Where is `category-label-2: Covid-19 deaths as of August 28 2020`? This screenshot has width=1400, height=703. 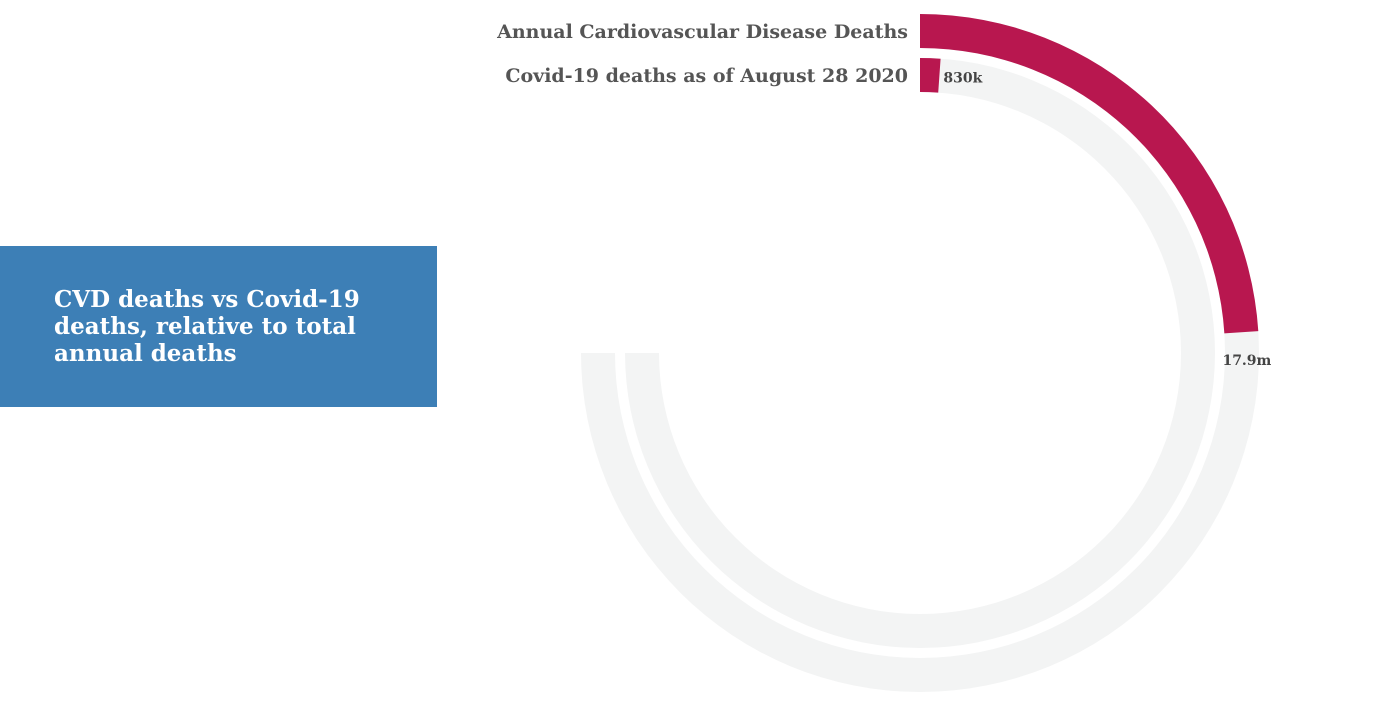 category-label-2: Covid-19 deaths as of August 28 2020 is located at coordinates (706, 76).